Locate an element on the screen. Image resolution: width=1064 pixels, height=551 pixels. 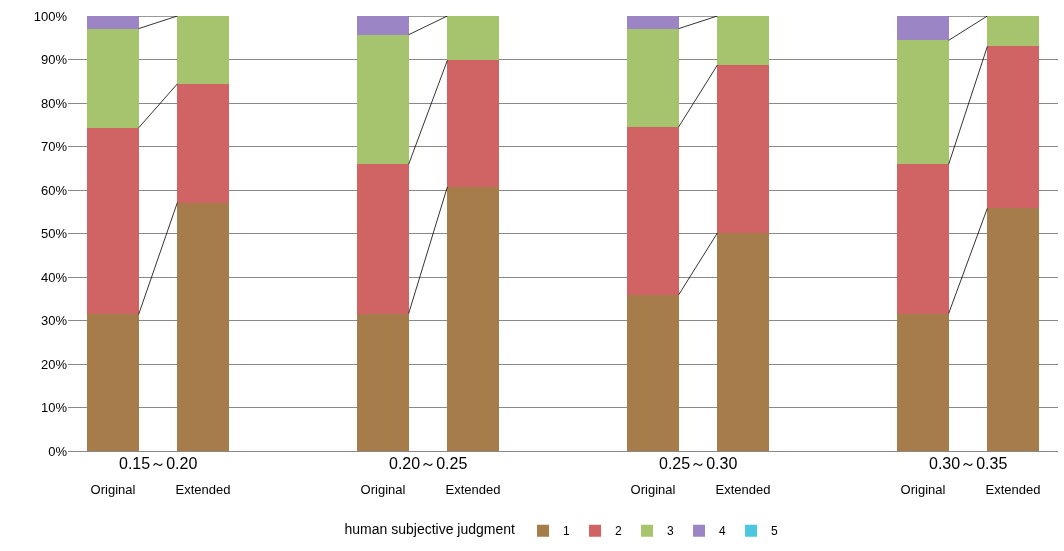
y-tick-label: 60% is located at coordinates (54, 190).